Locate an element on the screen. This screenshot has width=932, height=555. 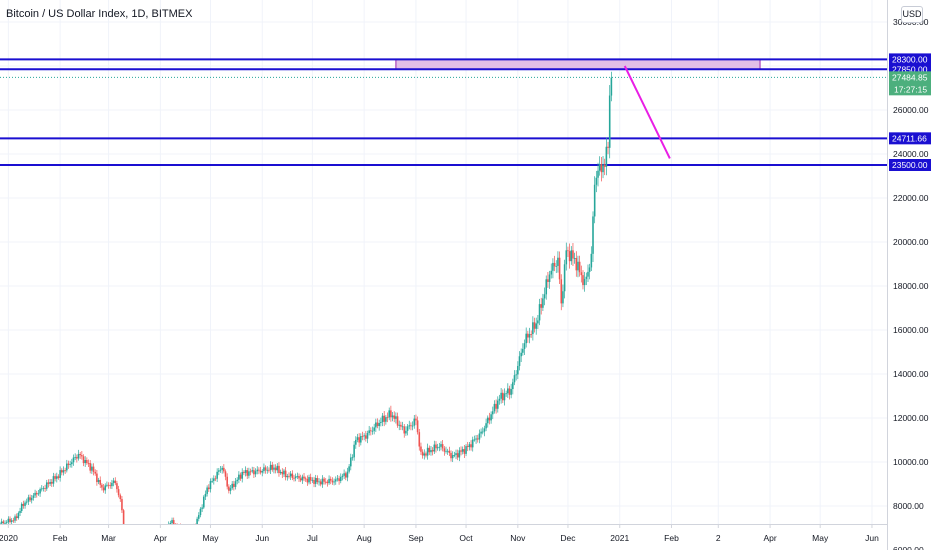
y-tick-label: 6000.00 is located at coordinates (908, 547).